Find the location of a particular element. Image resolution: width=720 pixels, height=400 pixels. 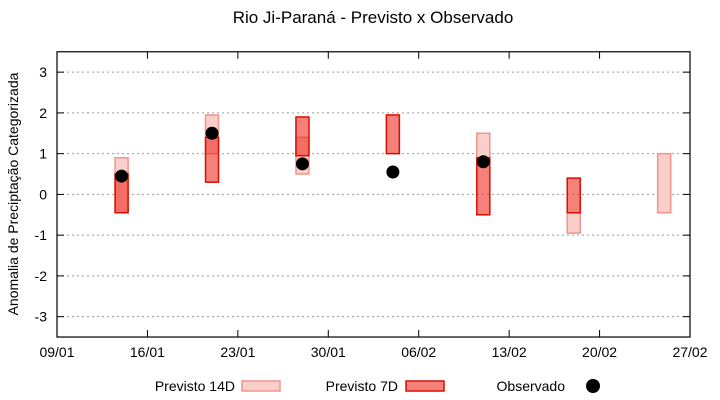

x-tick-label: 16/01 is located at coordinates (147, 352).